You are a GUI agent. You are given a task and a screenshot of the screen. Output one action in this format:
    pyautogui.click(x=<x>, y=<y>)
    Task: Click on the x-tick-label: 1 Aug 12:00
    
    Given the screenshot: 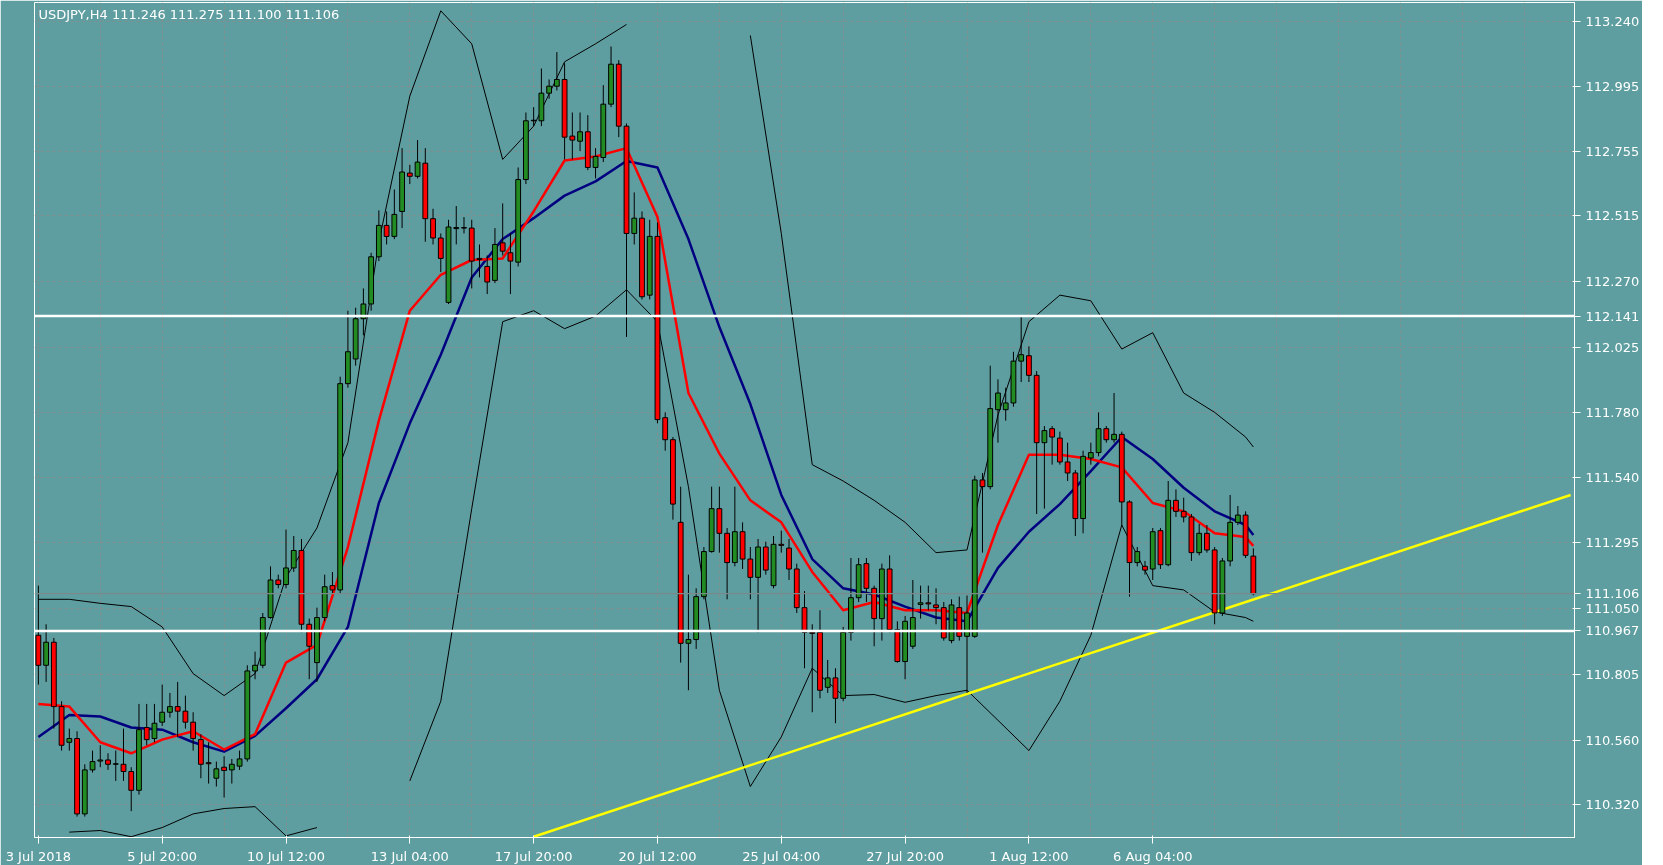 What is the action you would take?
    pyautogui.click(x=1029, y=856)
    